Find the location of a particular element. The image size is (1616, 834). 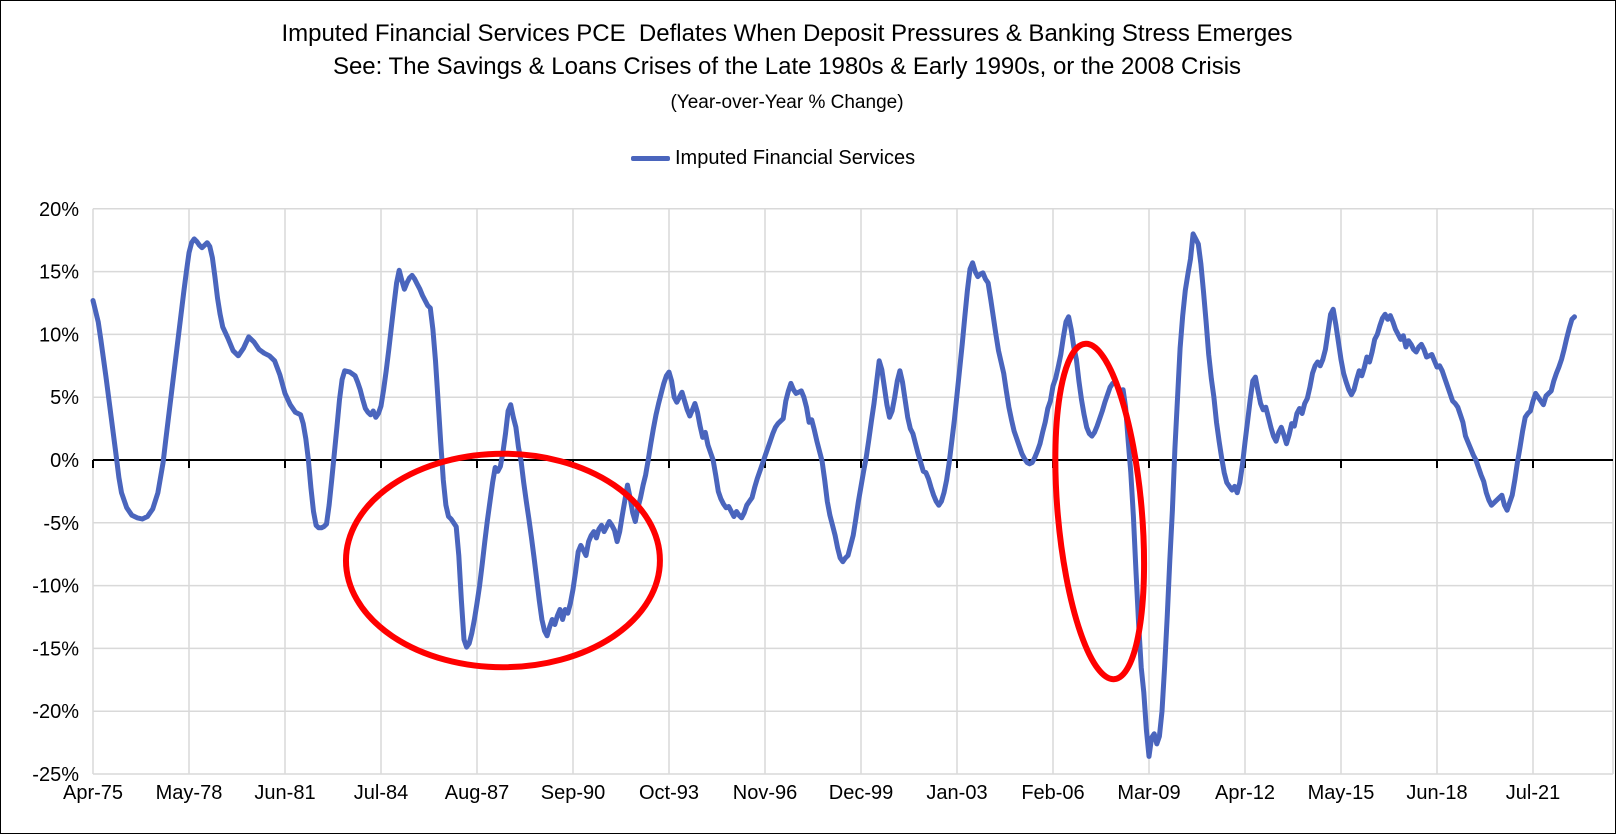

annotation-ellipse-2008-crisis-circle is located at coordinates (1100, 511).